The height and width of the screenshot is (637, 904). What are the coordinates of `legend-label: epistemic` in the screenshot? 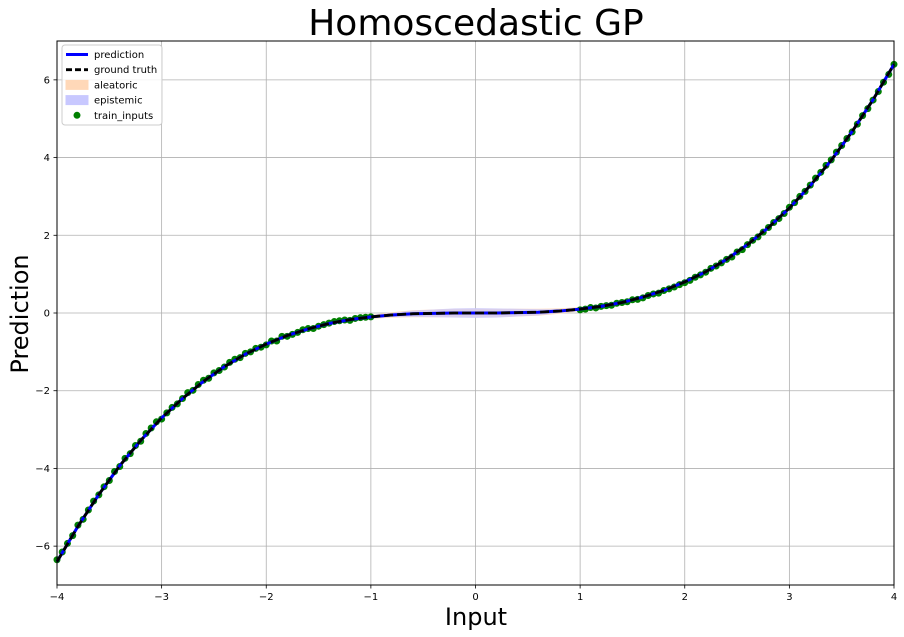 It's located at (118, 101).